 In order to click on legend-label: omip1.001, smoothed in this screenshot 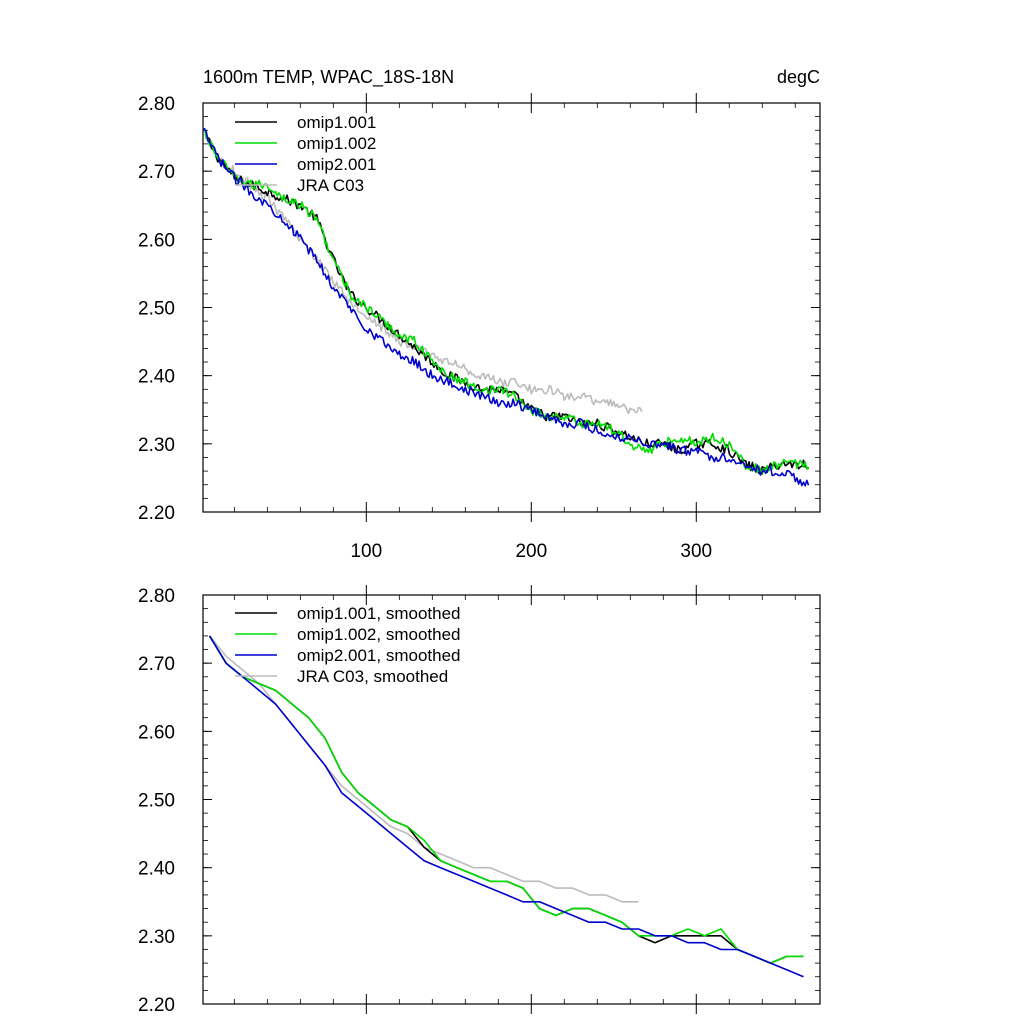, I will do `click(379, 613)`.